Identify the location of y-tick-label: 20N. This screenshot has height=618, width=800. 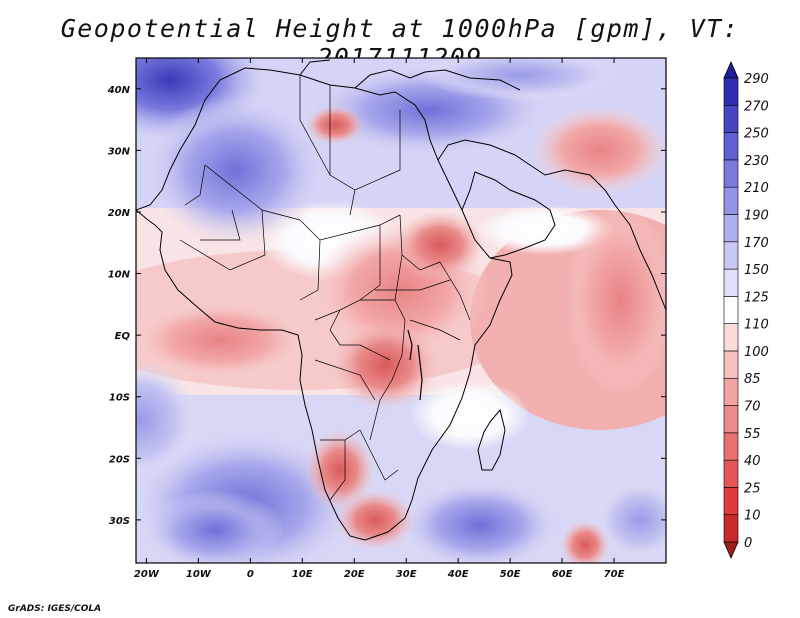
(119, 213).